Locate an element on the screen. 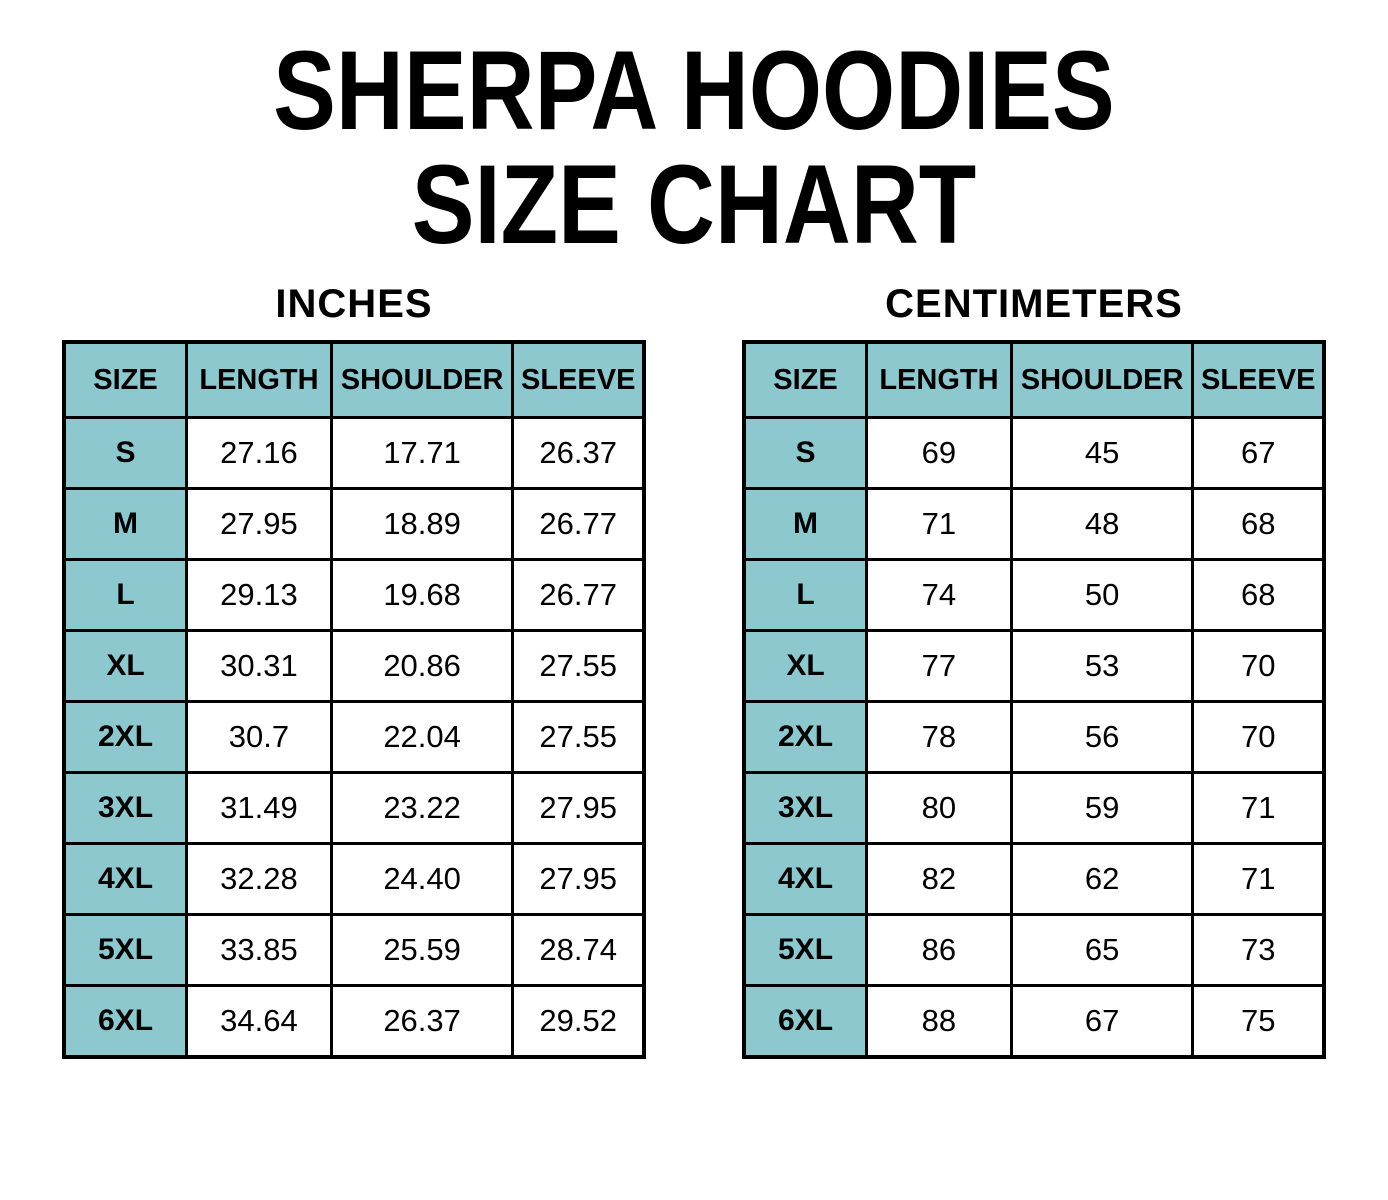 The image size is (1388, 1200). table-row: 2XL 30.7 22.04 27.55 is located at coordinates (354, 737).